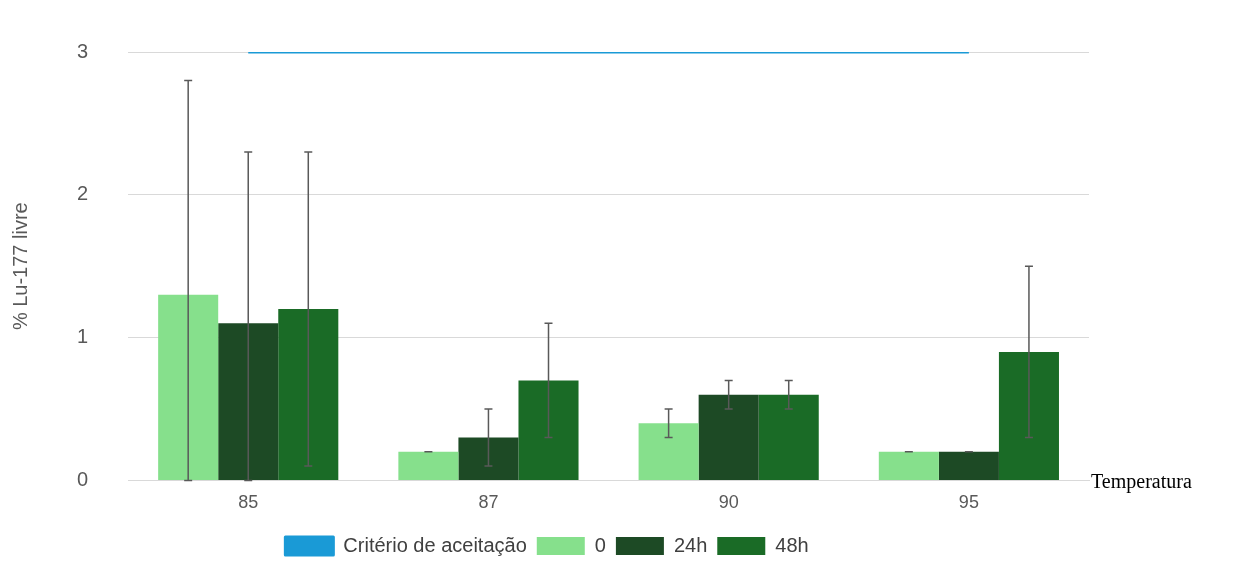  Describe the element at coordinates (83, 478) in the screenshot. I see `y-tick-label: 0` at that location.